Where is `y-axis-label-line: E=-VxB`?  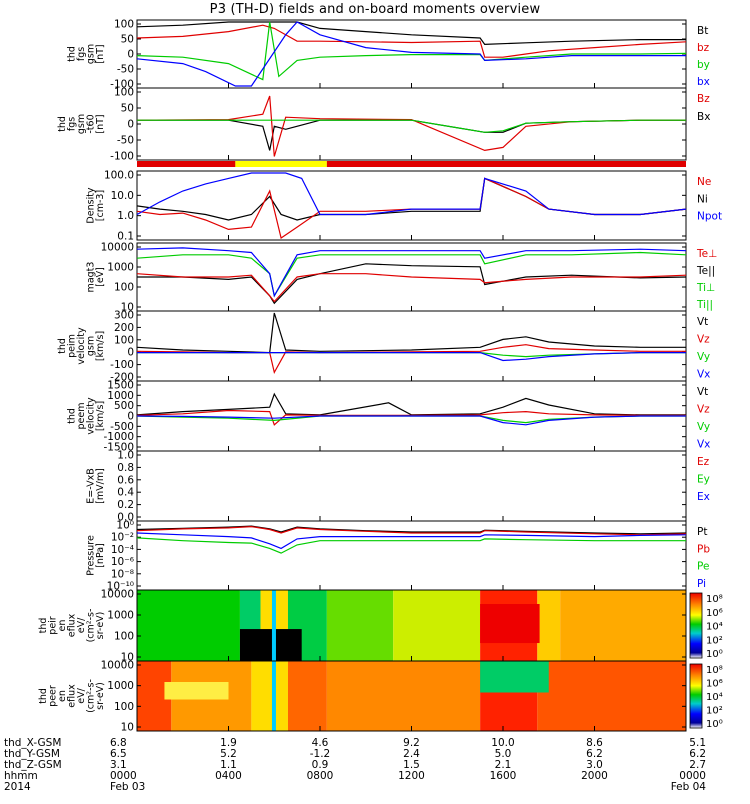
y-axis-label-line: E=-VxB is located at coordinates (91, 485).